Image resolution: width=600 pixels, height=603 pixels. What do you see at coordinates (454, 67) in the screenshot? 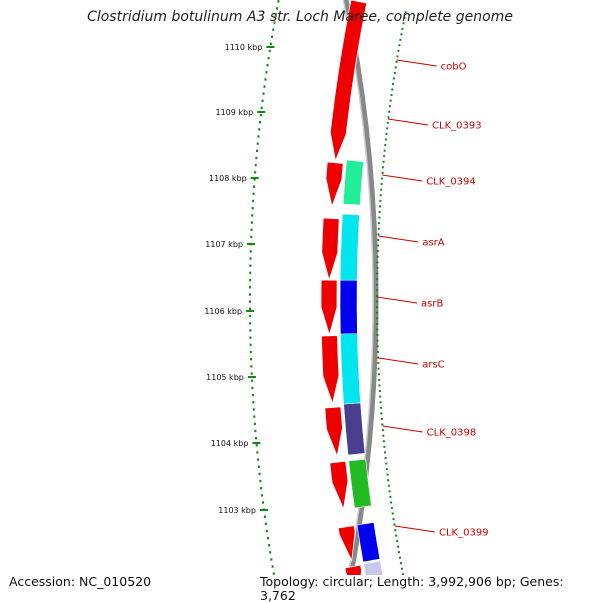
I see `gene-label: cobO` at bounding box center [454, 67].